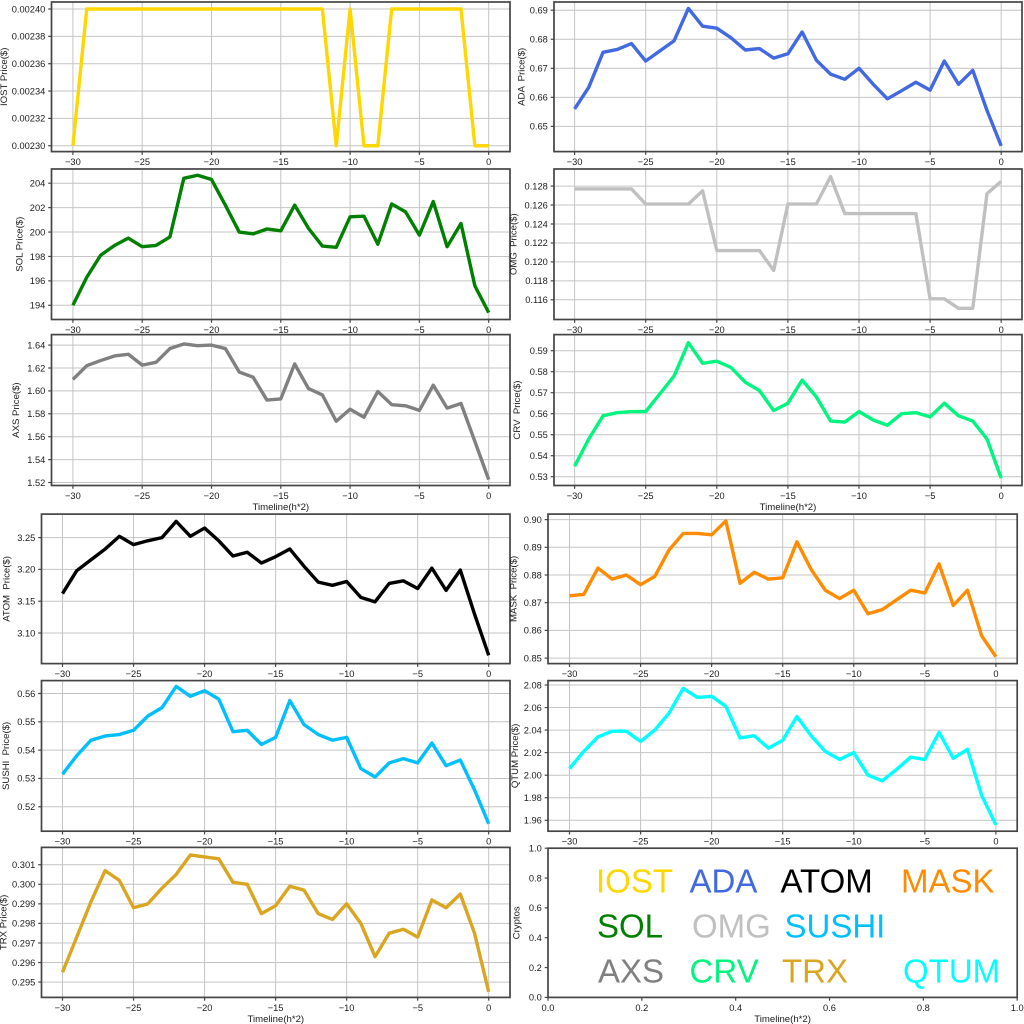 The height and width of the screenshot is (1024, 1024). Describe the element at coordinates (26, 807) in the screenshot. I see `svg-text: 0.52` at that location.